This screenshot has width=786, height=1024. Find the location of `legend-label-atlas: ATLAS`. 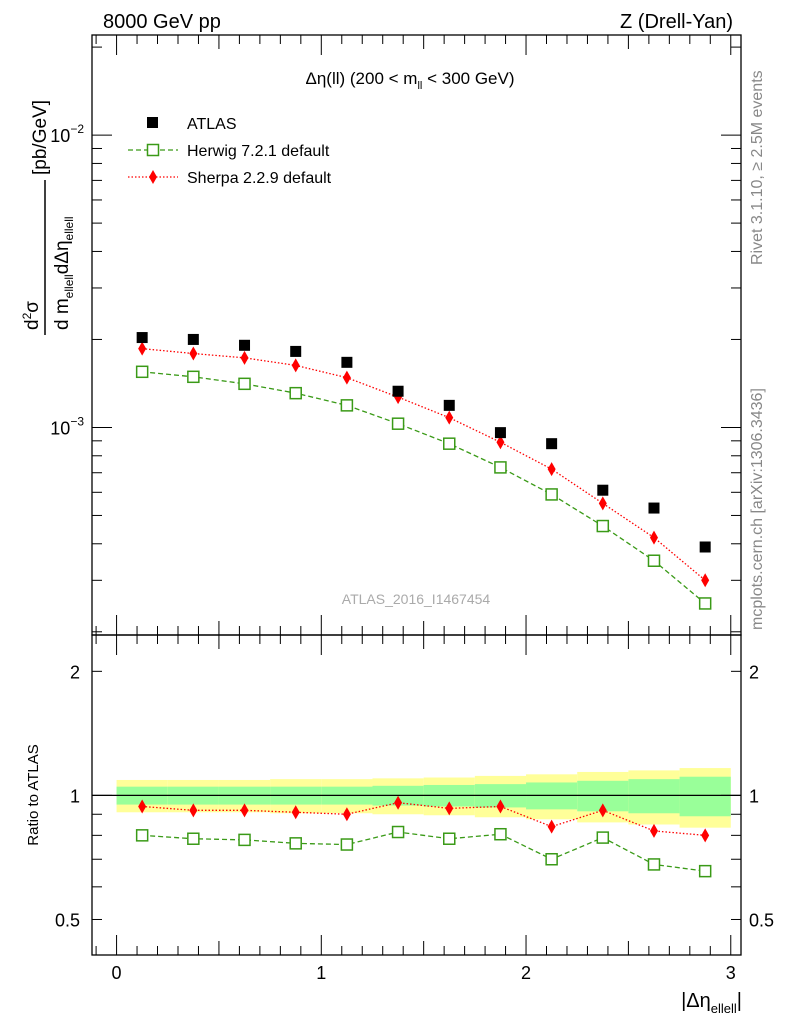

legend-label-atlas: ATLAS is located at coordinates (212, 124).